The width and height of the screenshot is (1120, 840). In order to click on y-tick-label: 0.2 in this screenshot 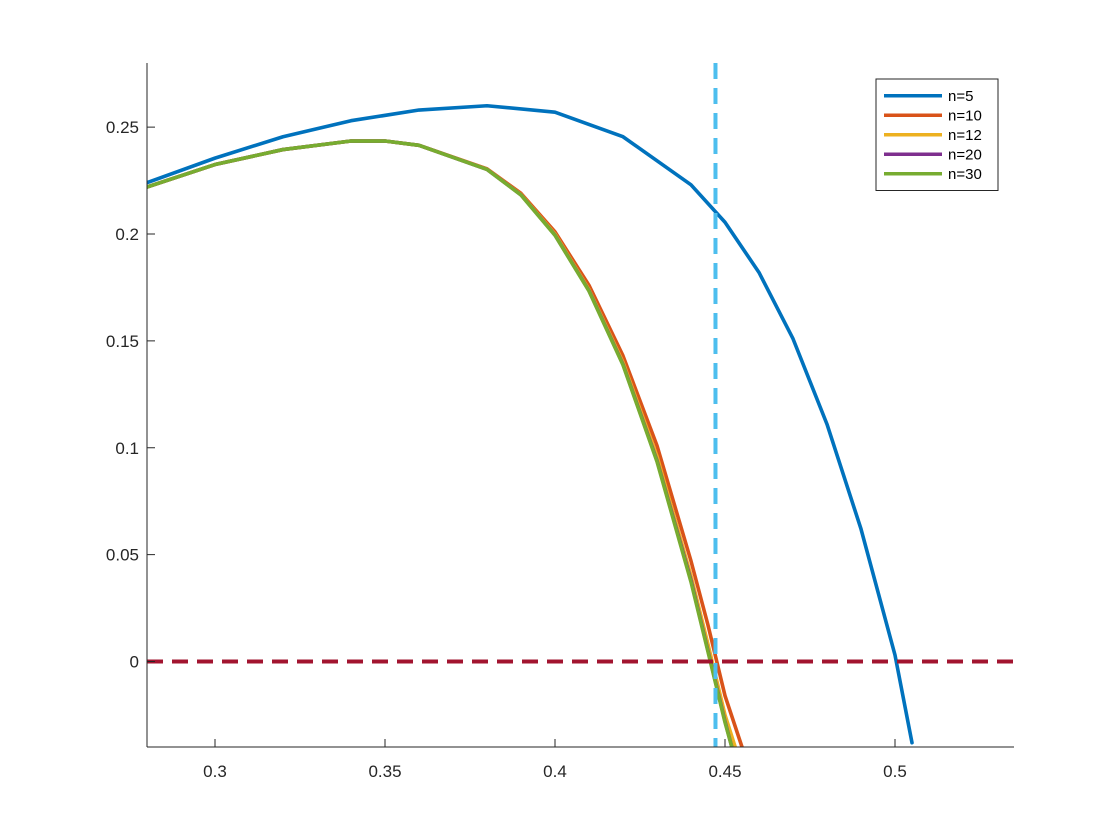, I will do `click(127, 234)`.